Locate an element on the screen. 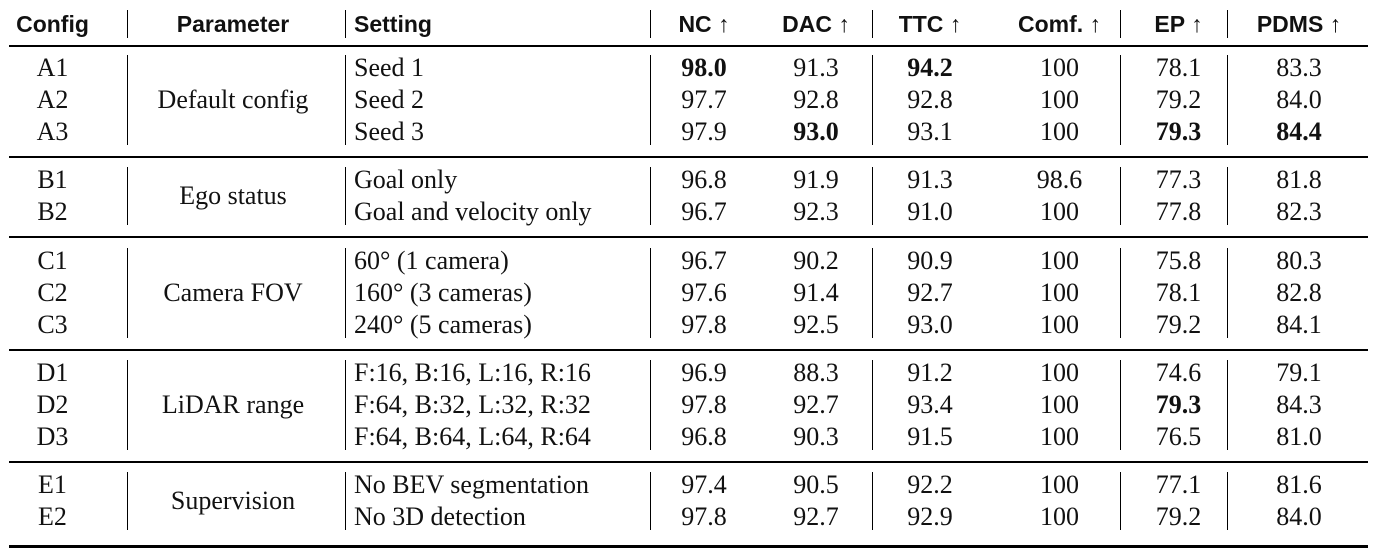 The height and width of the screenshot is (558, 1377). setting-cell: No 3D detection is located at coordinates (440, 516).